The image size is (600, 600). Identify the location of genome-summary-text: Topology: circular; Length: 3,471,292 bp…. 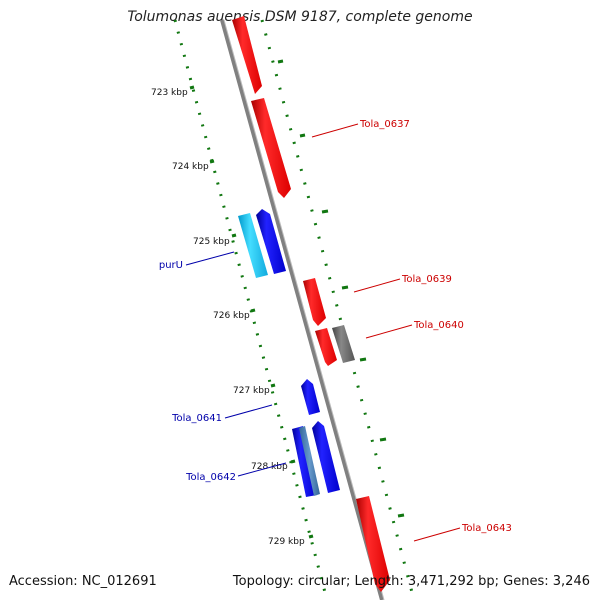
(411, 581).